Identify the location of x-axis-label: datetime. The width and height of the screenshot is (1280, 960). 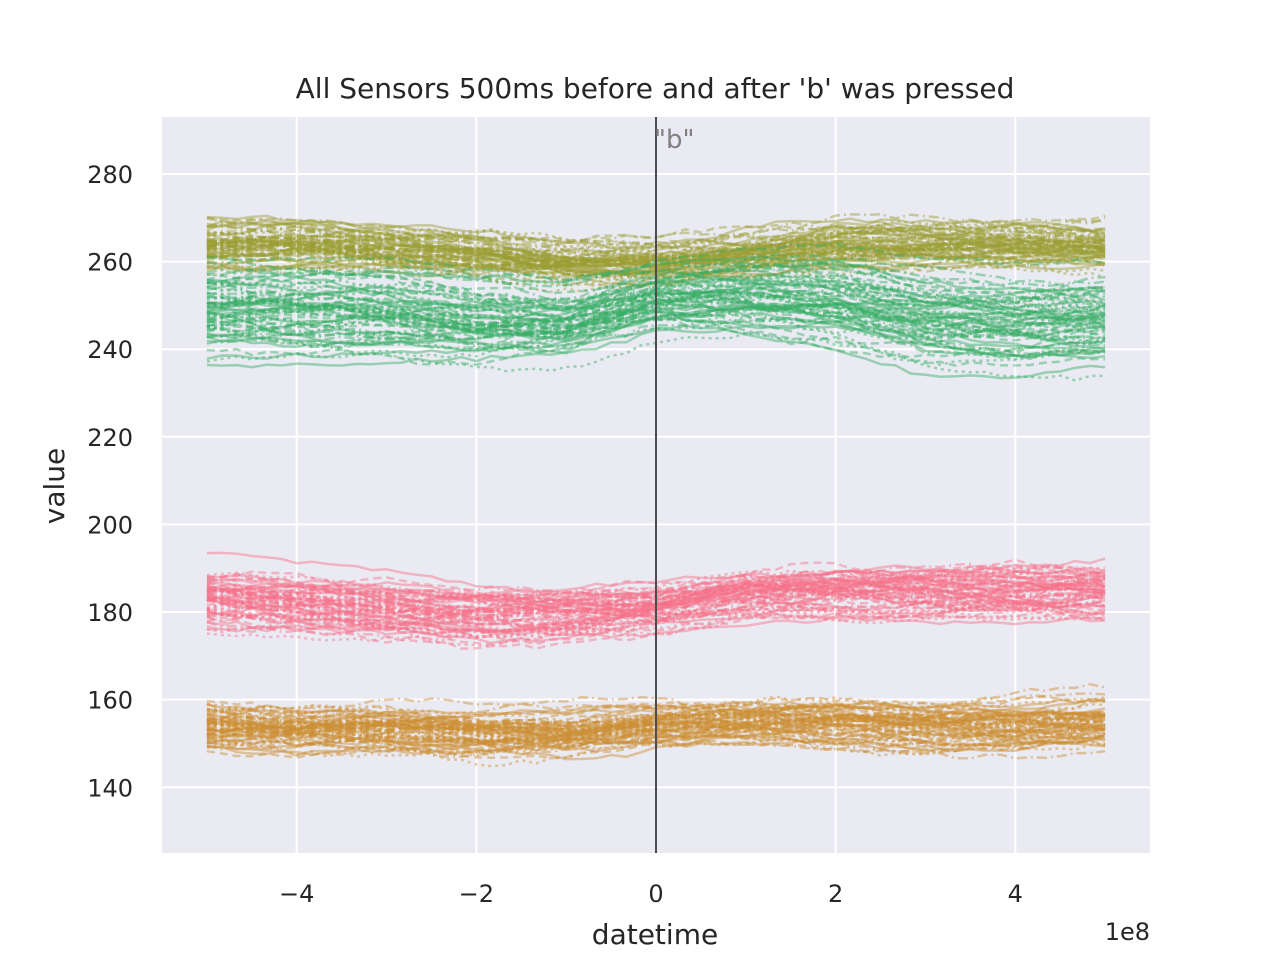
(655, 934).